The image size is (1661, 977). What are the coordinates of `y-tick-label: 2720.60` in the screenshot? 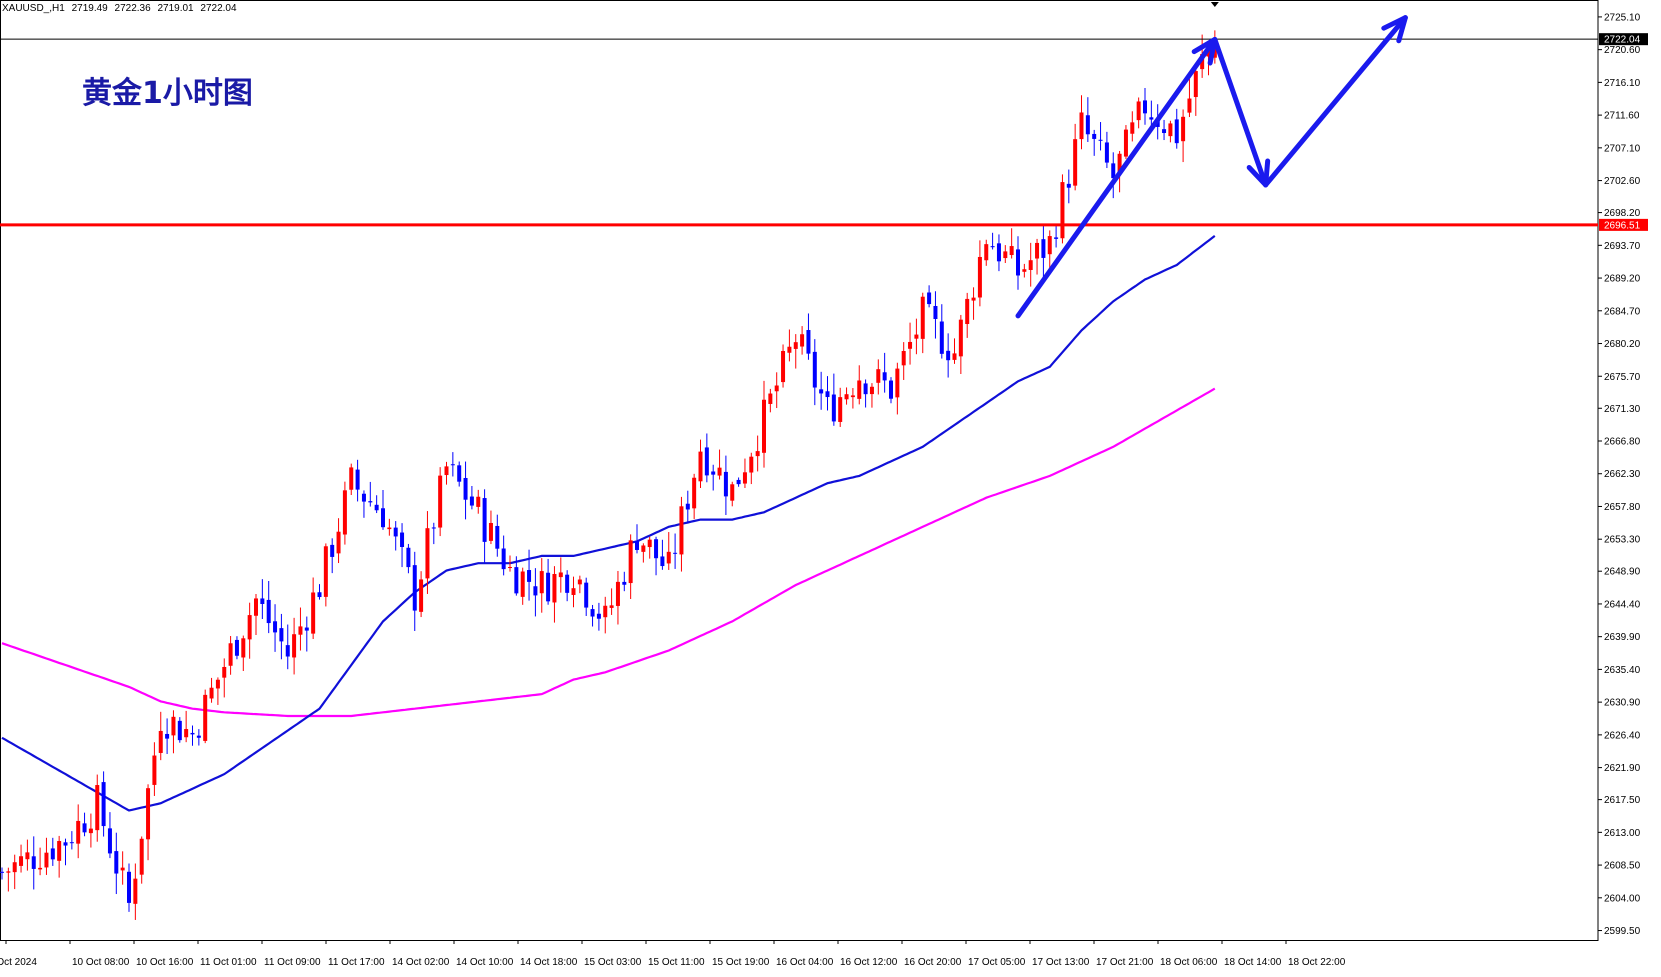 It's located at (1622, 50).